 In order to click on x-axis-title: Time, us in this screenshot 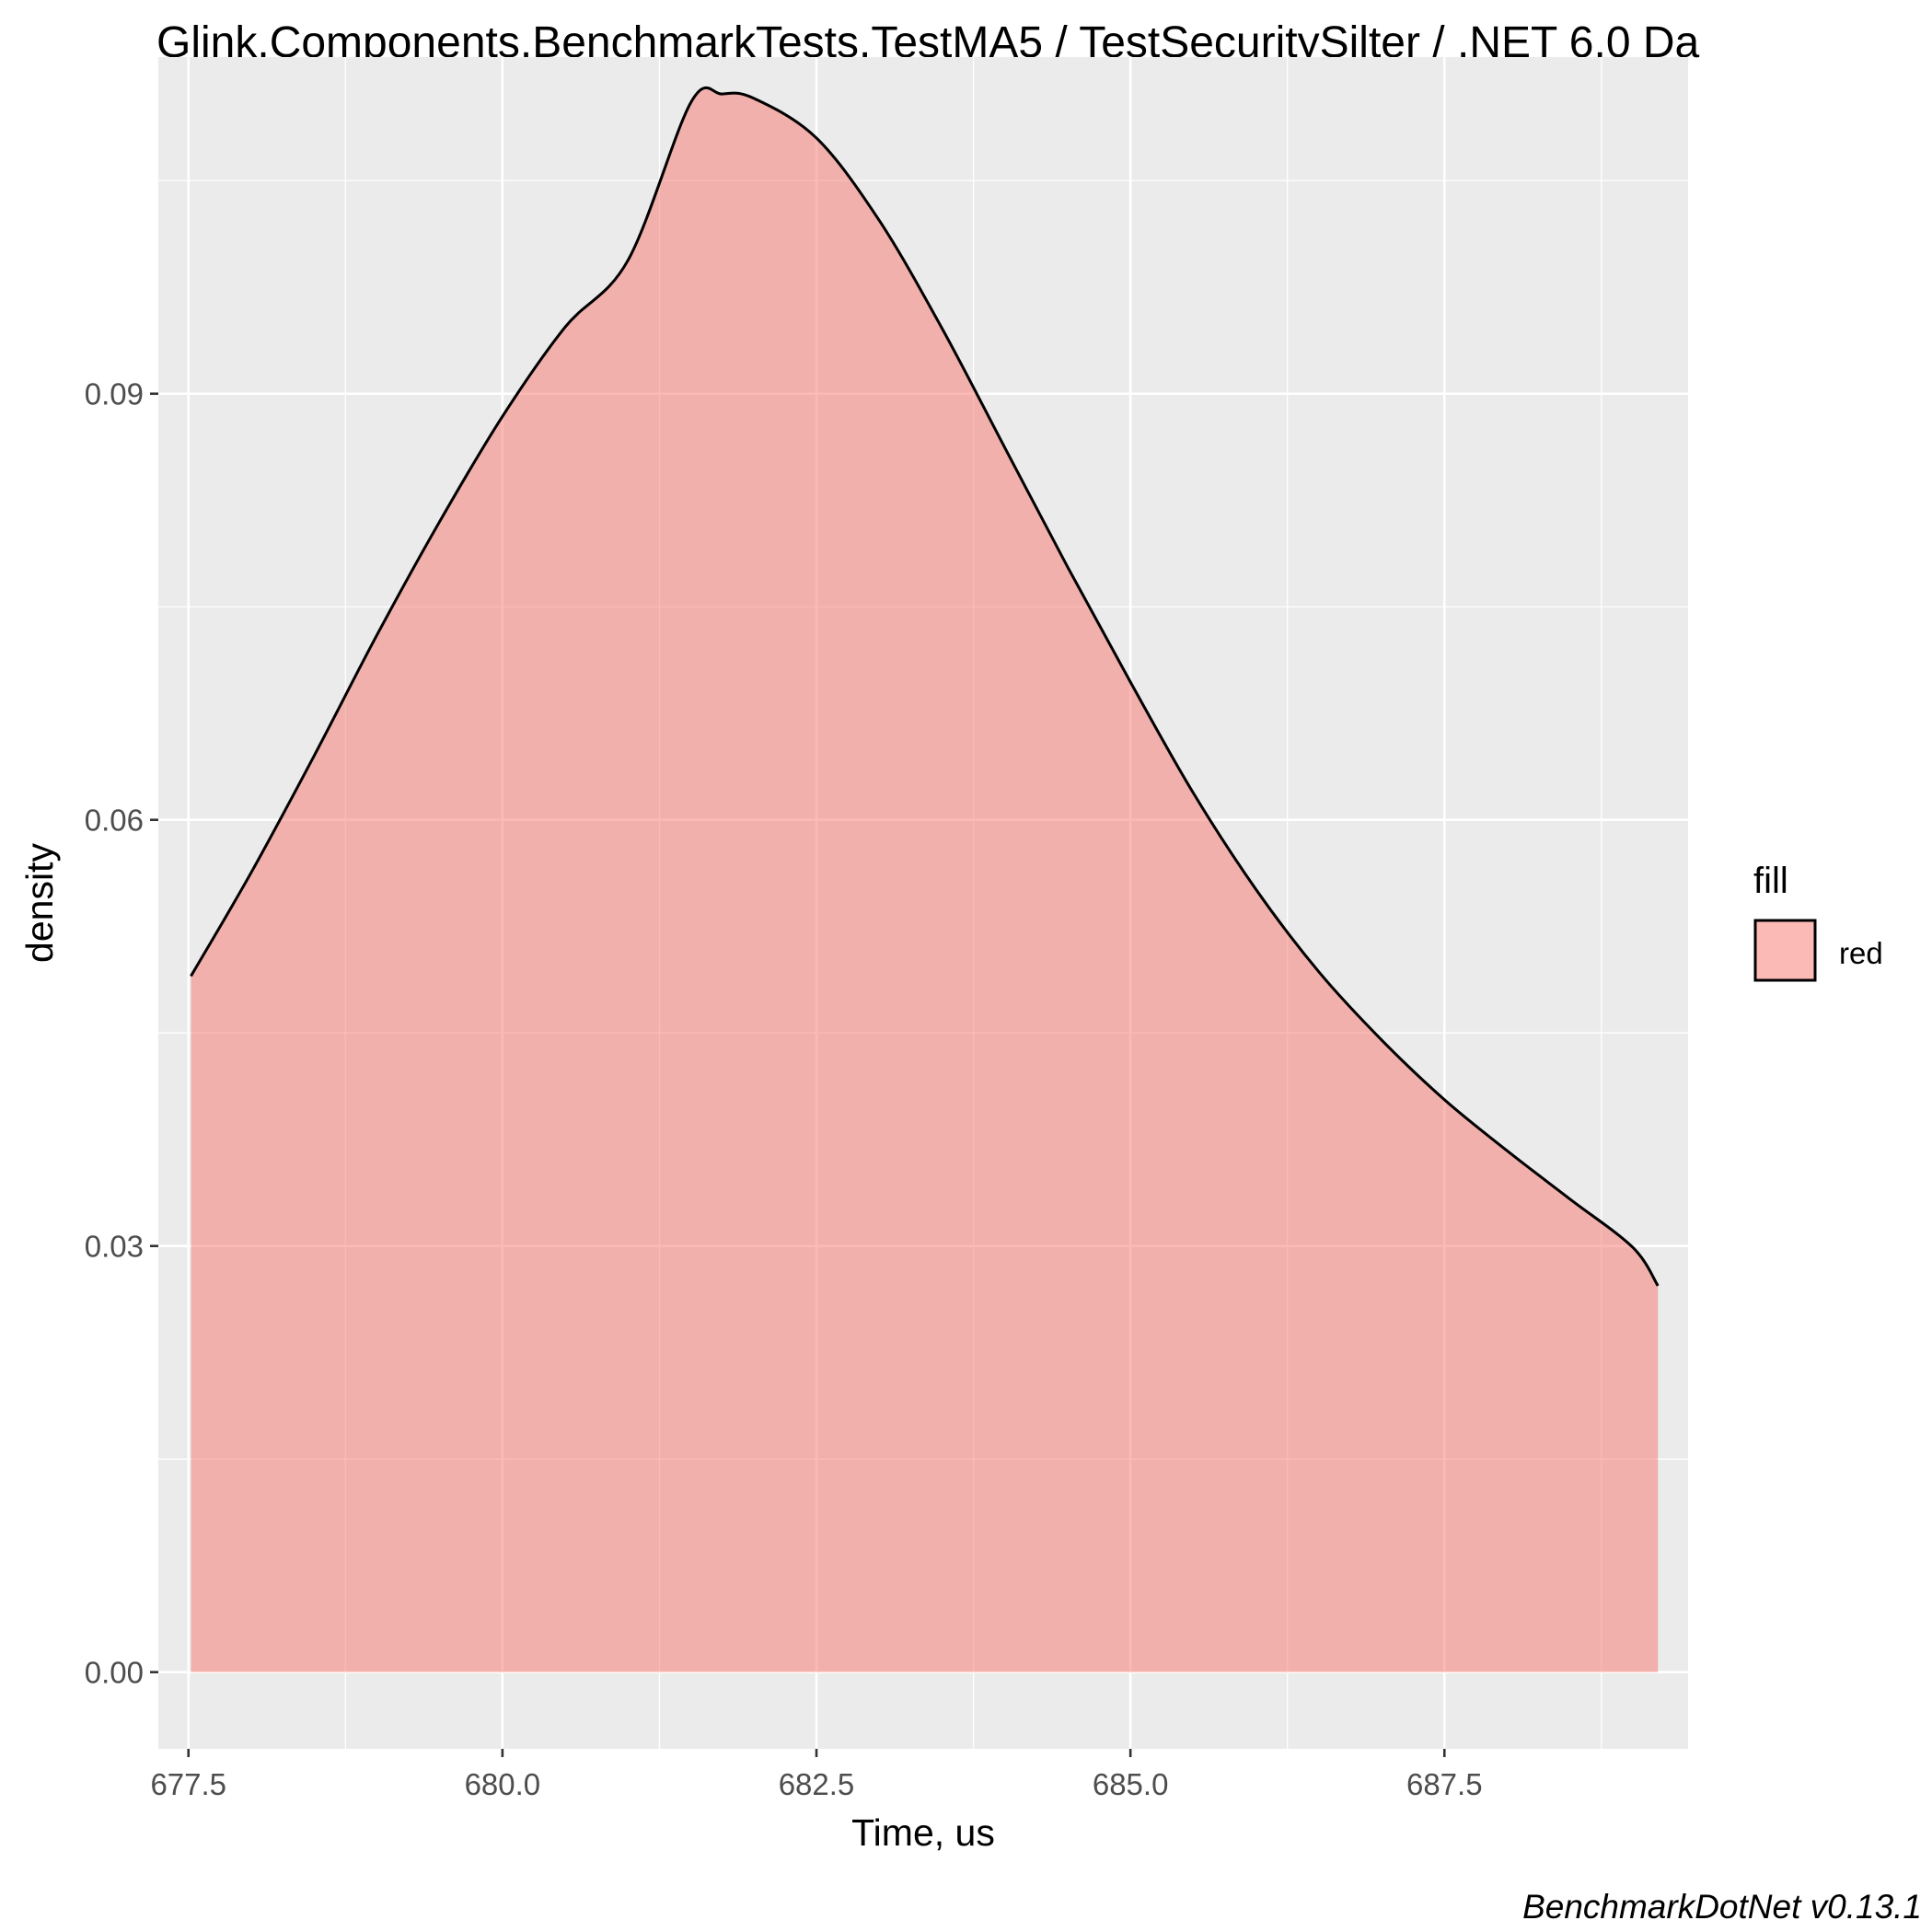, I will do `click(923, 1833)`.